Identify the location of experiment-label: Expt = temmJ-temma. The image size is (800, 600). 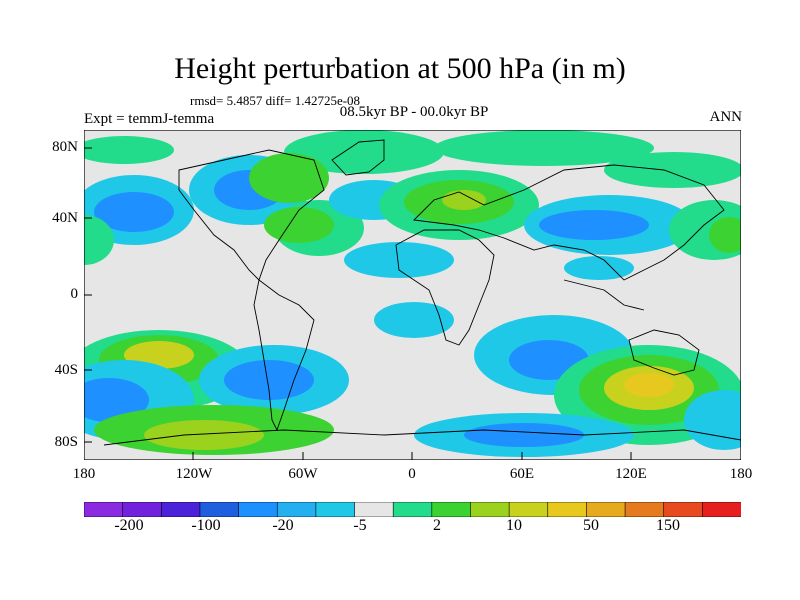
(149, 119).